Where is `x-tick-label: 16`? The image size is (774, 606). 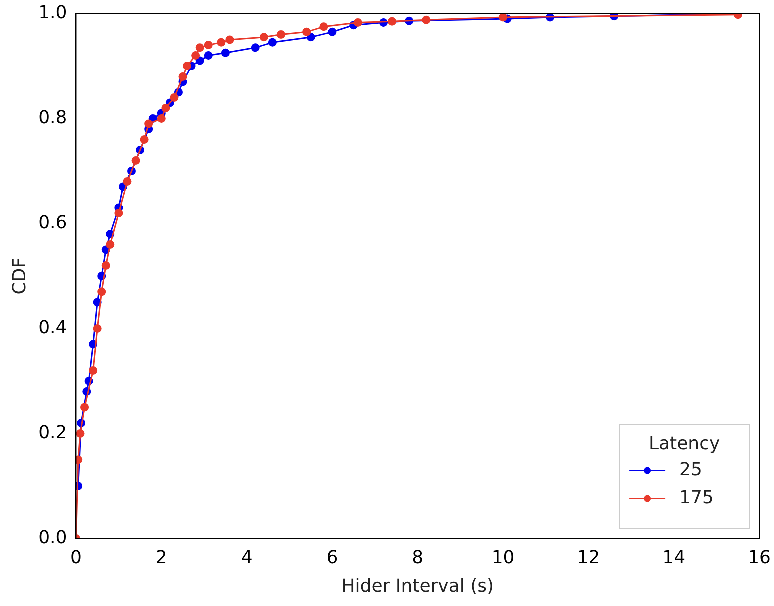
x-tick-label: 16 is located at coordinates (759, 557).